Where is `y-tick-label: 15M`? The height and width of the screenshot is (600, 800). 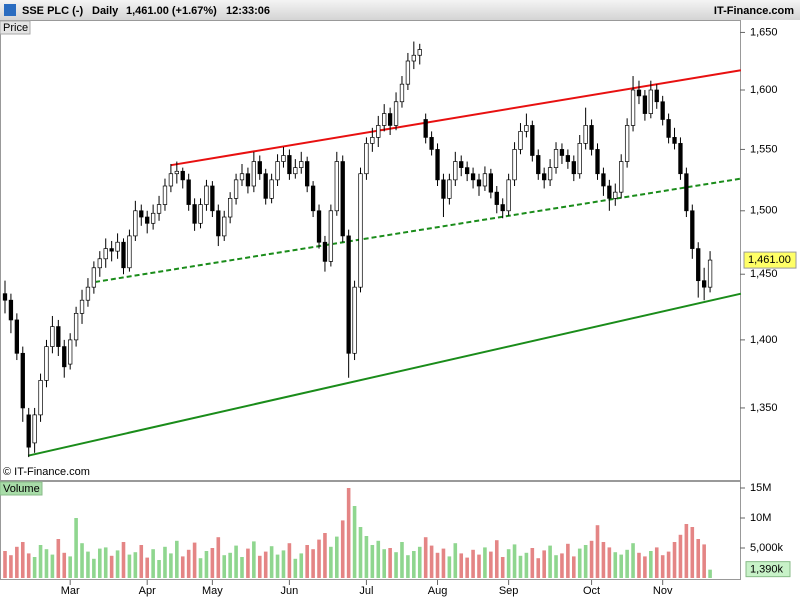 y-tick-label: 15M is located at coordinates (760, 488).